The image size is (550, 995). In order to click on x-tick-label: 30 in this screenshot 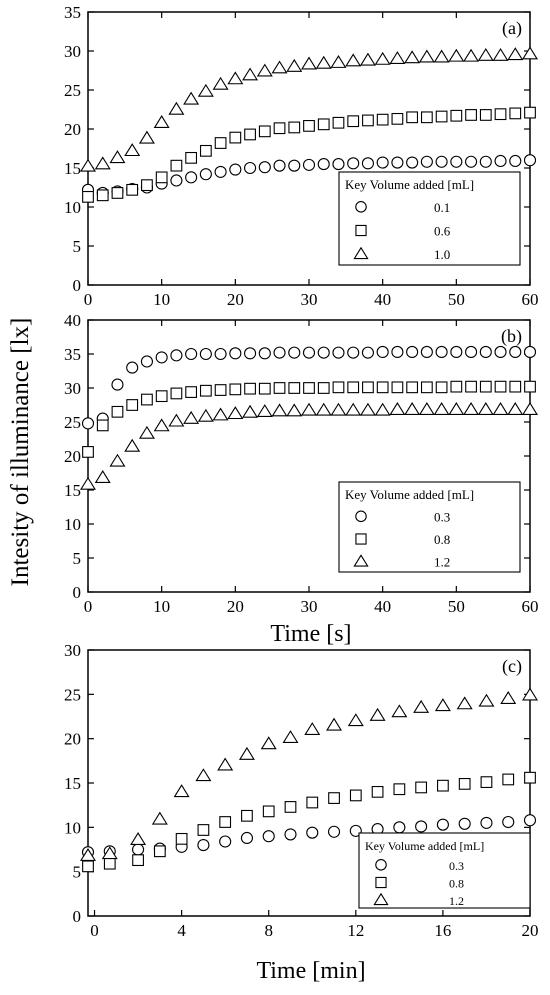, I will do `click(309, 606)`.